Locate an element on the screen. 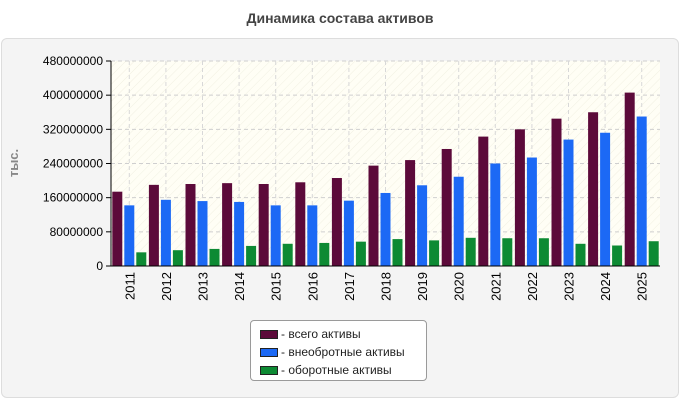  y-axis-label: тыс. is located at coordinates (13, 163).